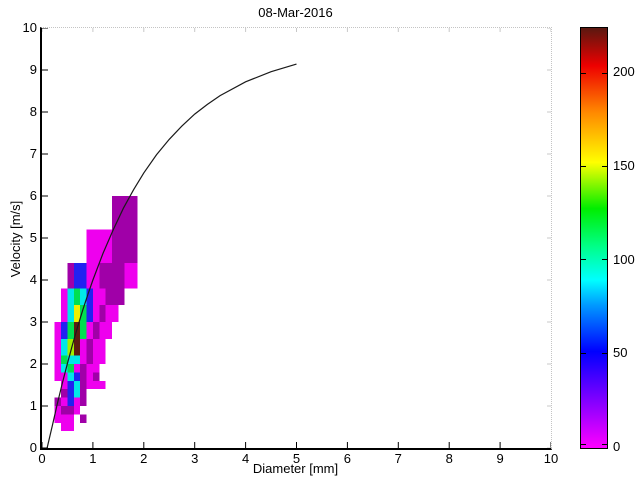 This screenshot has width=640, height=480. I want to click on y-tick-label: 7, so click(33, 153).